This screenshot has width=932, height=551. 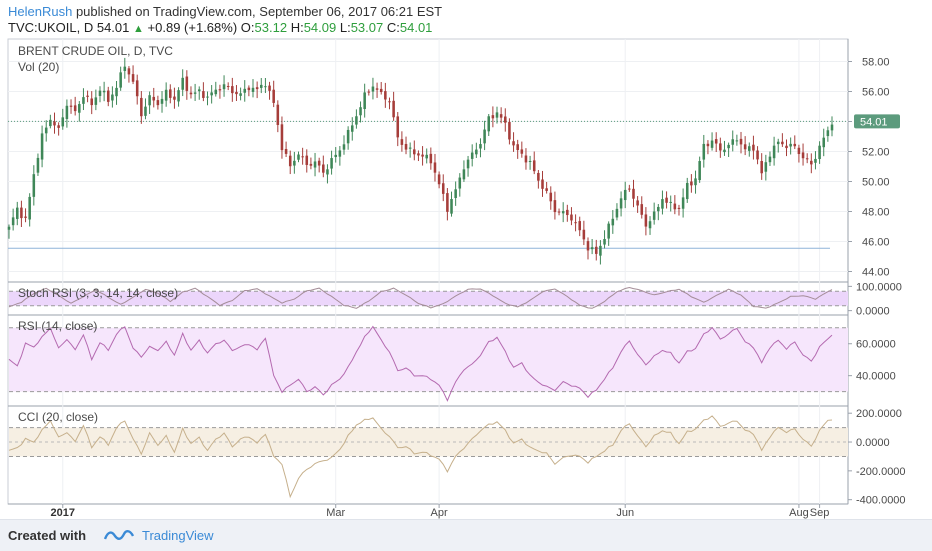 What do you see at coordinates (98, 293) in the screenshot?
I see `stoch-rsi-title: Stoch RSI (3, 3, 14, 14, close)` at bounding box center [98, 293].